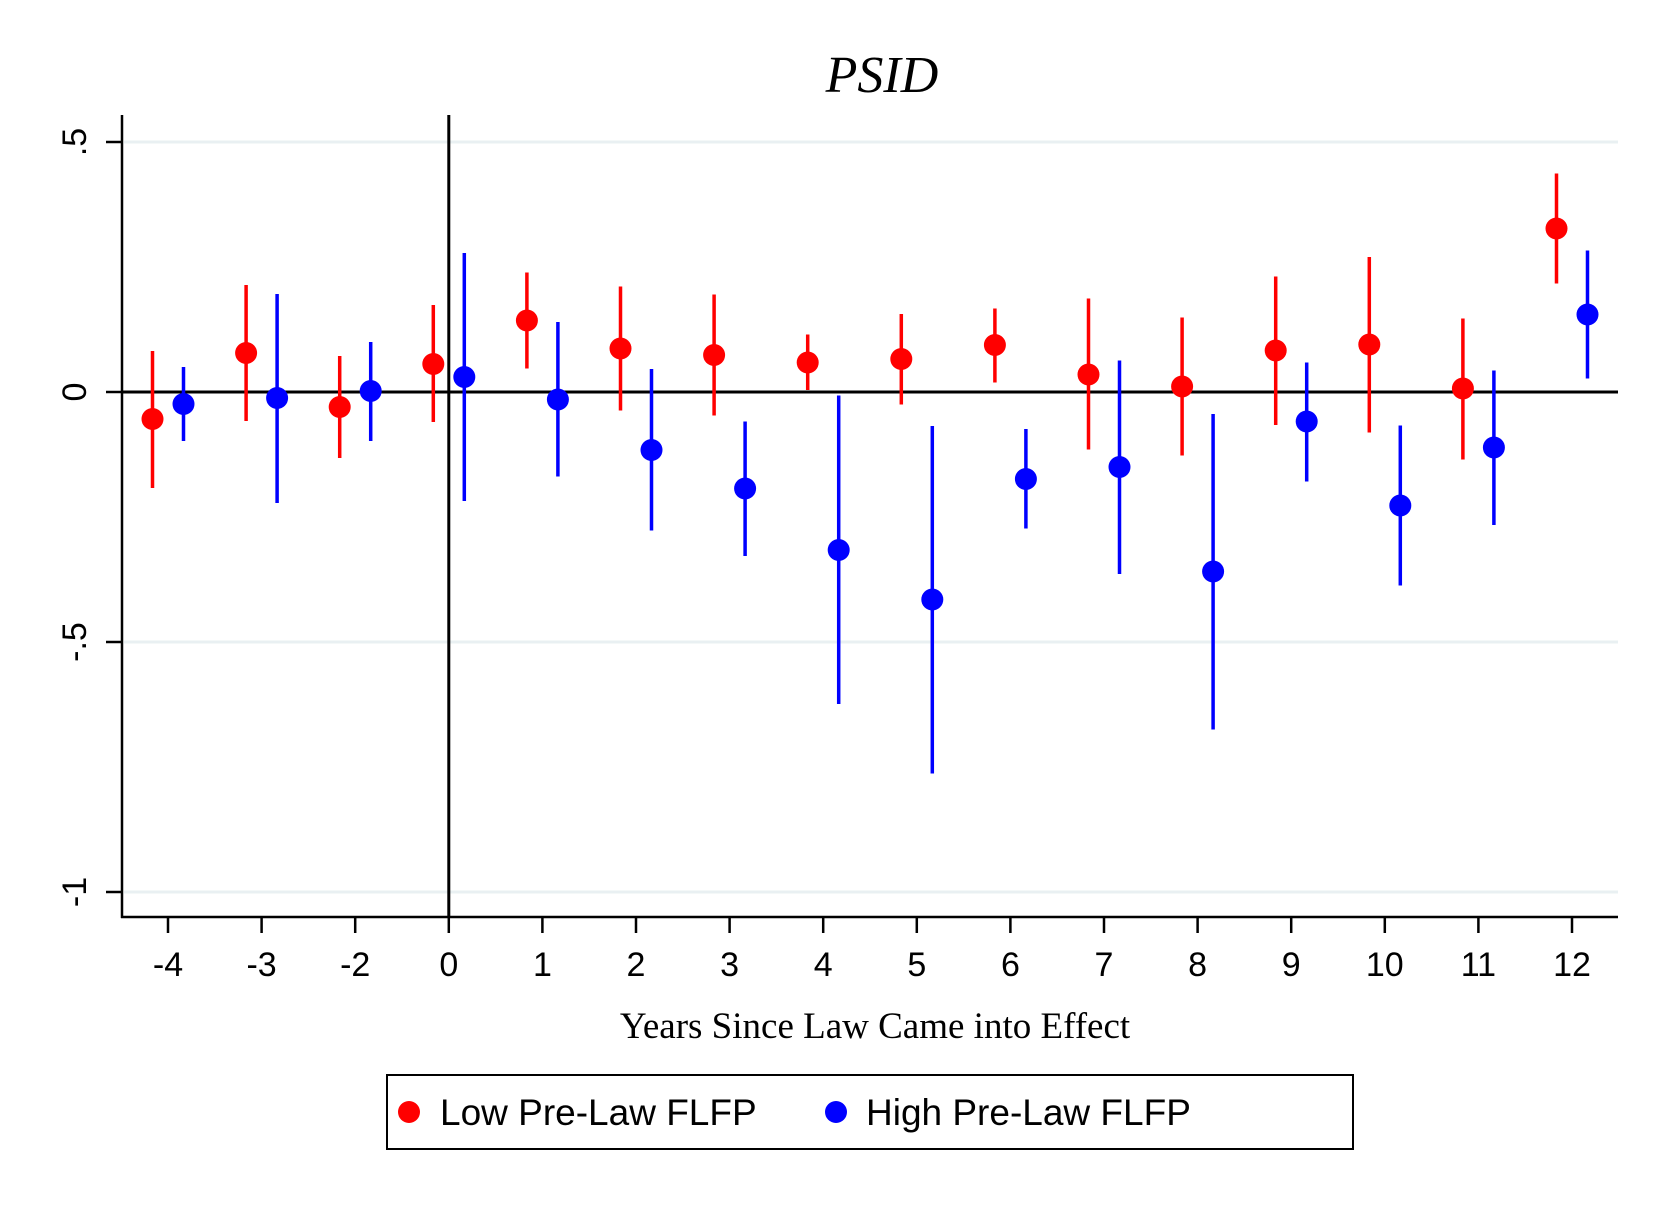 Image resolution: width=1661 pixels, height=1208 pixels. What do you see at coordinates (1478, 965) in the screenshot?
I see `x-tick-label: 11` at bounding box center [1478, 965].